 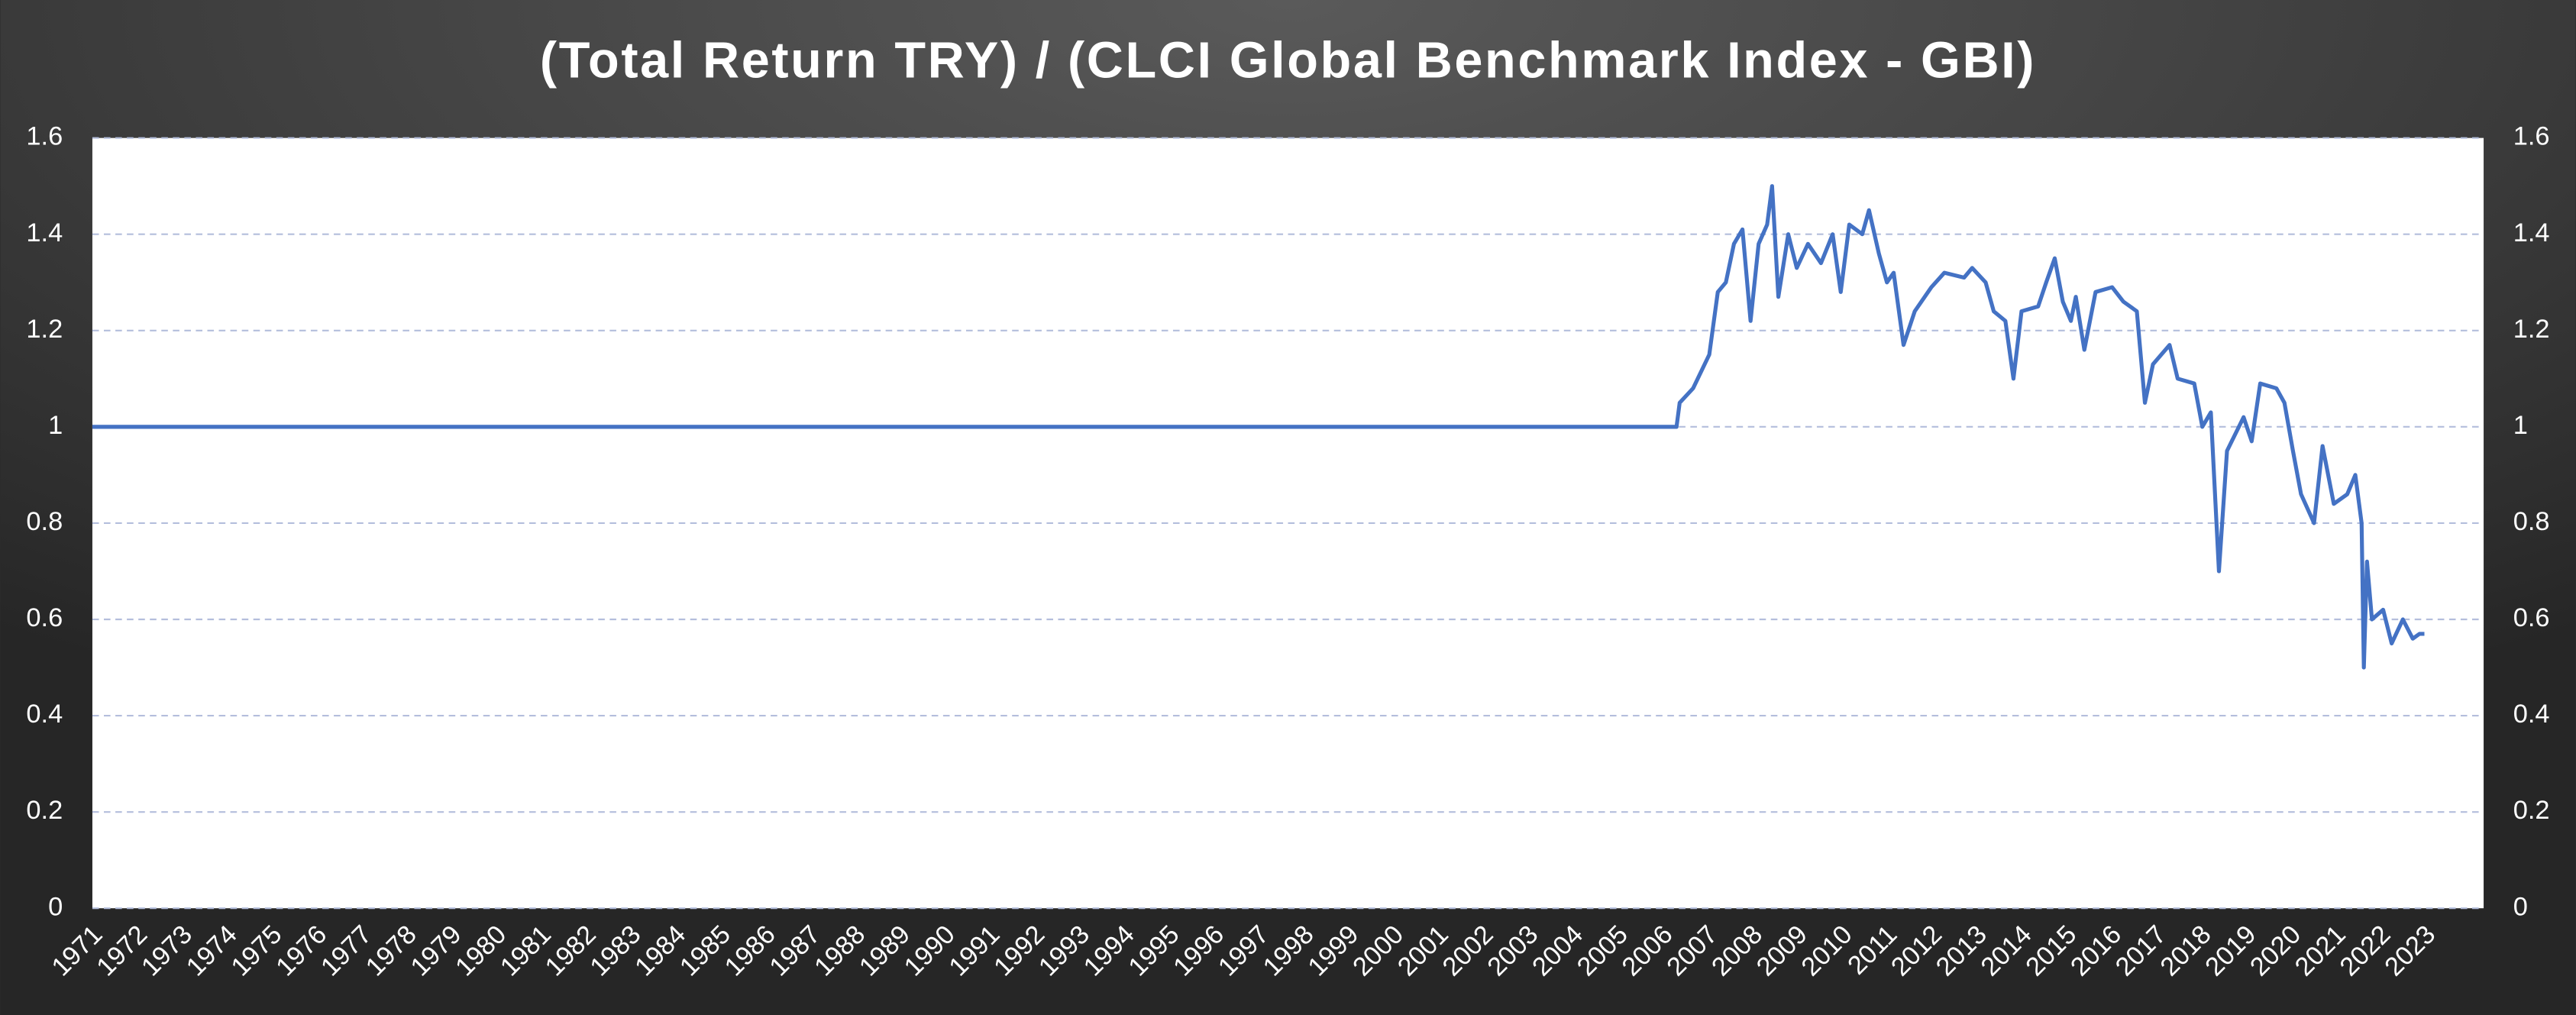 I want to click on y2-tick-label: 1.6, so click(x=2531, y=136).